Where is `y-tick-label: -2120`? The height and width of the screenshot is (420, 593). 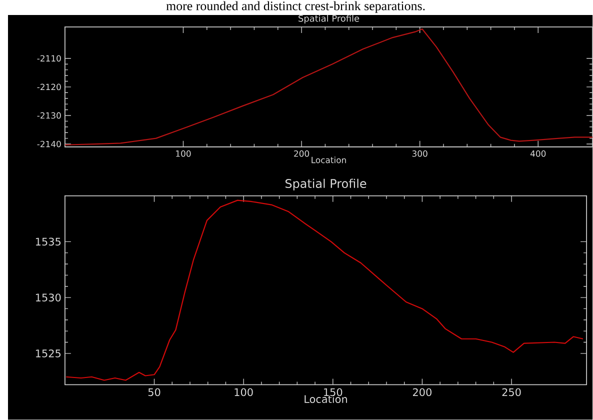 y-tick-label: -2120 is located at coordinates (49, 87).